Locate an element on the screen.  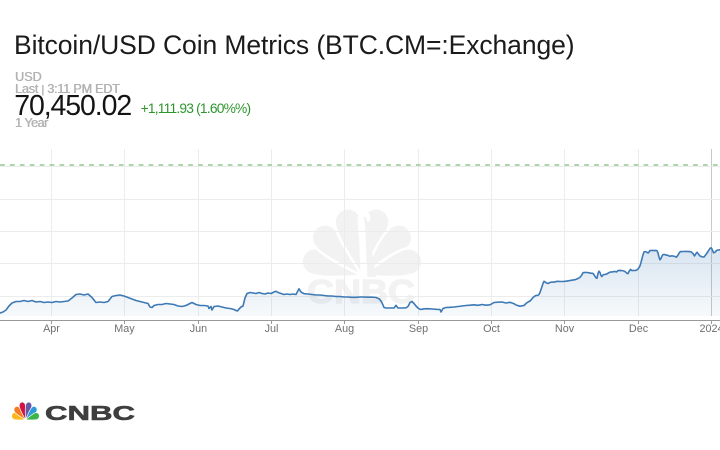
svg-text: Sep is located at coordinates (418, 329).